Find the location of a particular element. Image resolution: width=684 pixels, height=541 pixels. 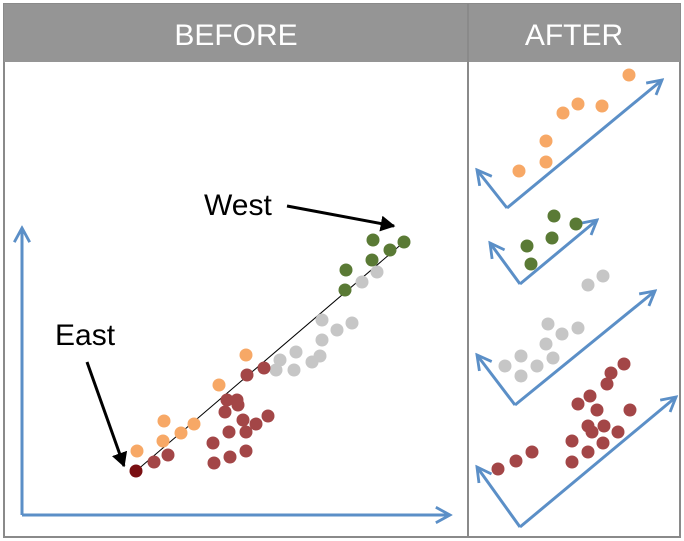

west-label: West is located at coordinates (238, 205).